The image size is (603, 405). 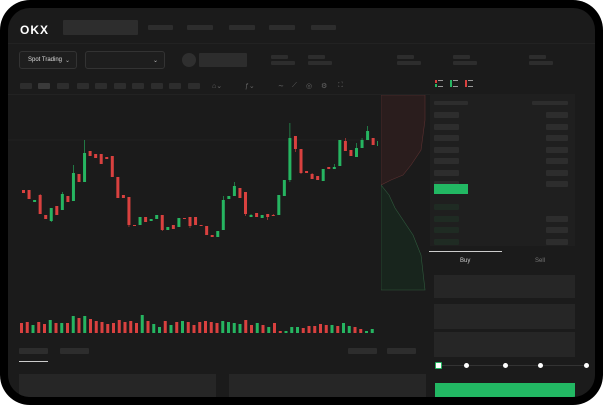 What do you see at coordinates (281, 86) in the screenshot?
I see `line-draw-icon: ∼` at bounding box center [281, 86].